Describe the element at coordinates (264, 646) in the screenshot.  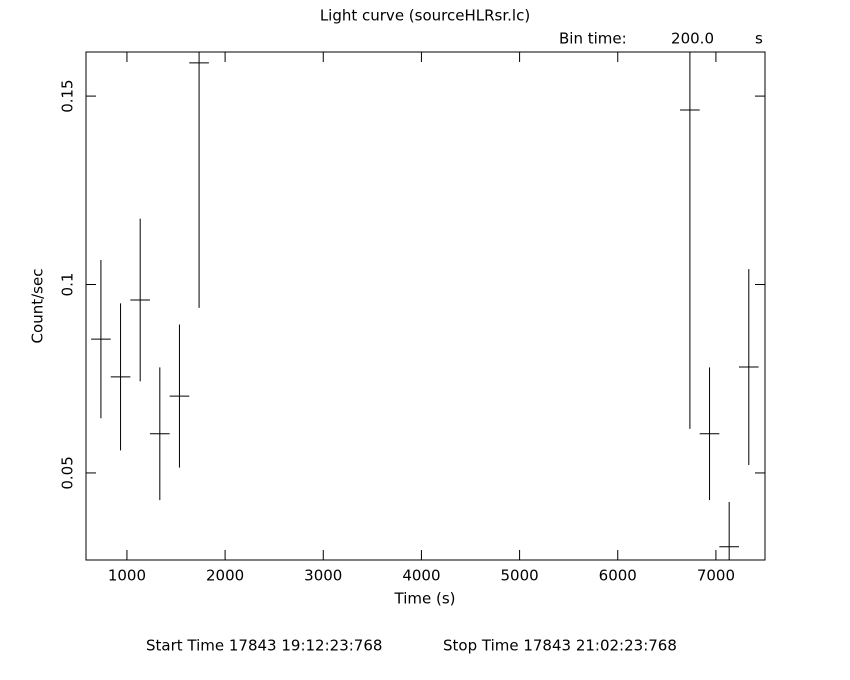
I see `start-time: Start Time 17843 19:12:23:768` at that location.